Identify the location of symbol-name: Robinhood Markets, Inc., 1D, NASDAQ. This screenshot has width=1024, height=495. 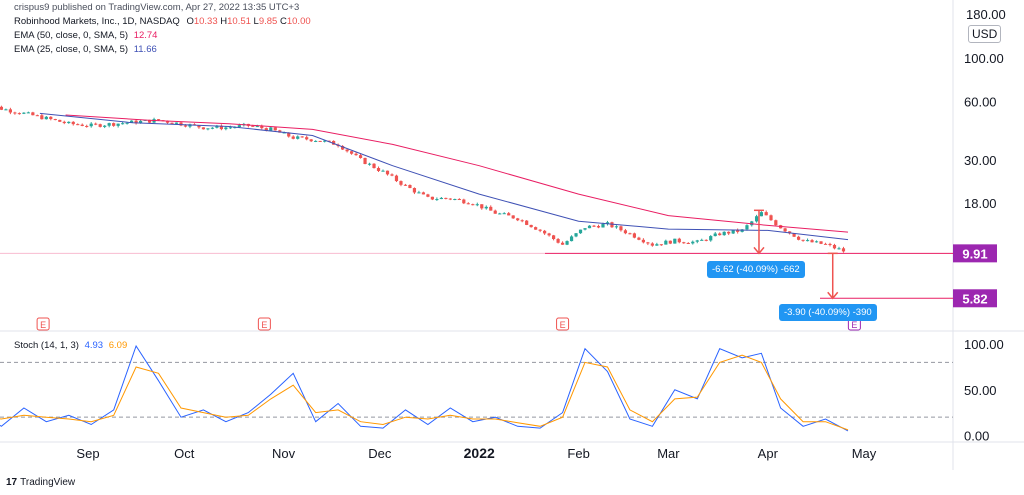
(97, 21).